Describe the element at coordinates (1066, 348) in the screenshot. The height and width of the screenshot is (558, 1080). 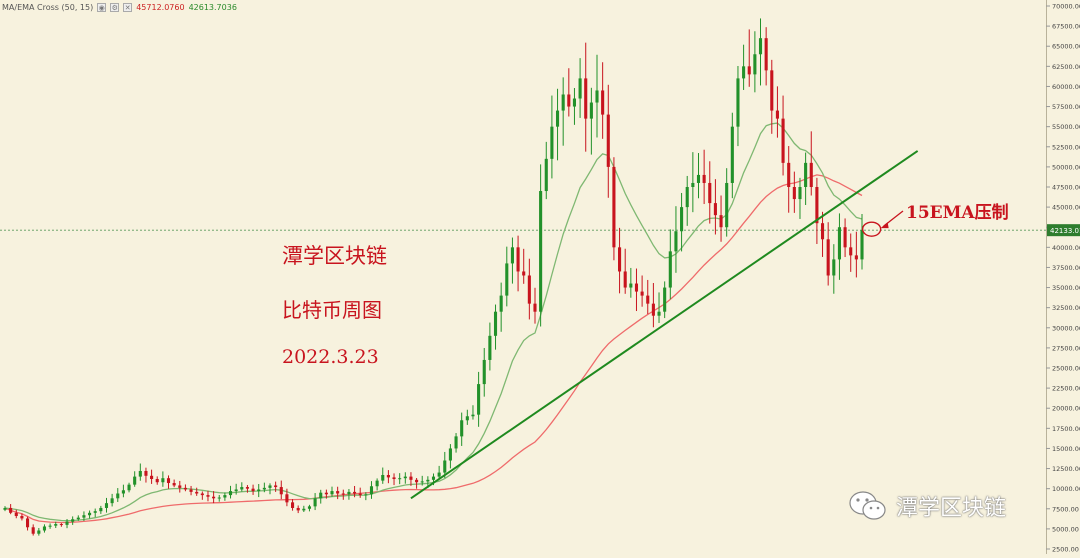
I see `y-tick-label: 27500.00` at that location.